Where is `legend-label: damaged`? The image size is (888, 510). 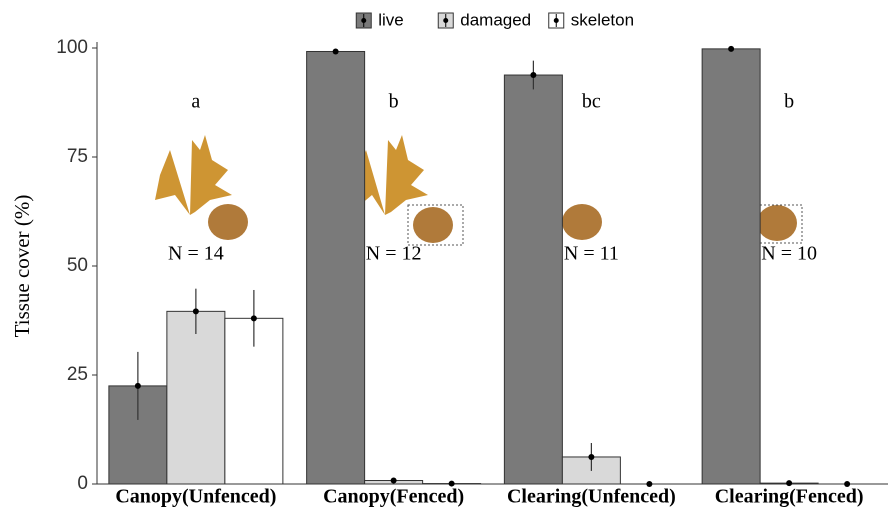
legend-label: damaged is located at coordinates (495, 19).